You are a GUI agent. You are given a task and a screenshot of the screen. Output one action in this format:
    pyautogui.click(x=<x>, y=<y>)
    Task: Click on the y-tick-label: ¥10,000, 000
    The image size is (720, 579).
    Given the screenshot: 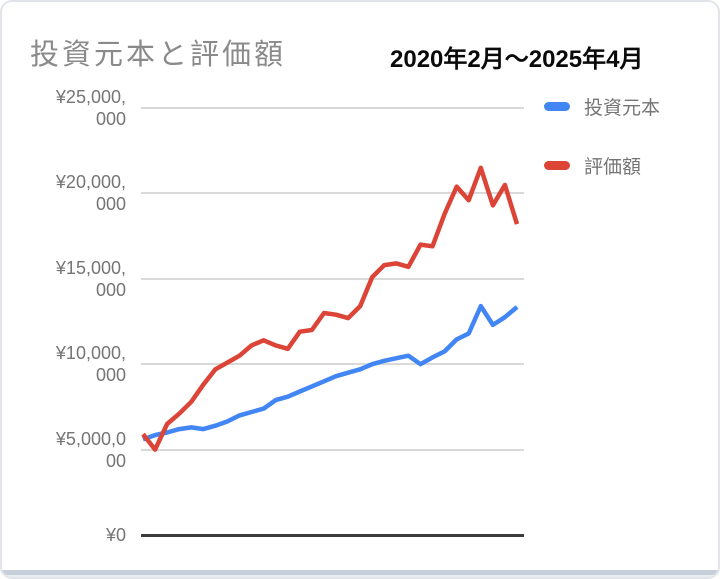 What is the action you would take?
    pyautogui.click(x=73, y=364)
    